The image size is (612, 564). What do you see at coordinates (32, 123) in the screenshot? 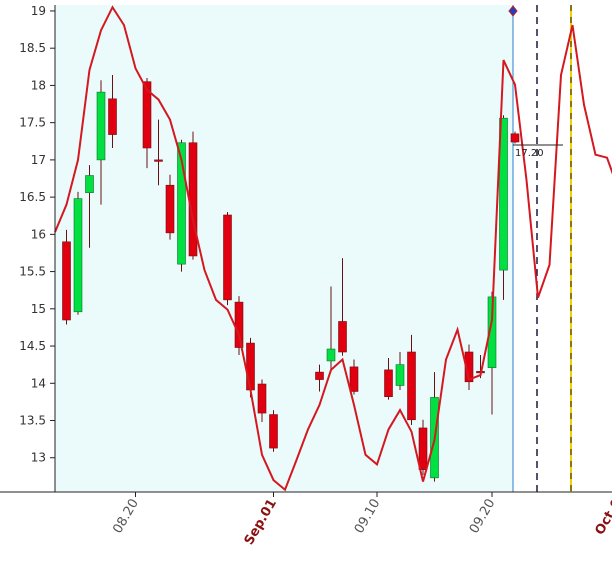
I see `y-tick-label: 17.5` at bounding box center [32, 123].